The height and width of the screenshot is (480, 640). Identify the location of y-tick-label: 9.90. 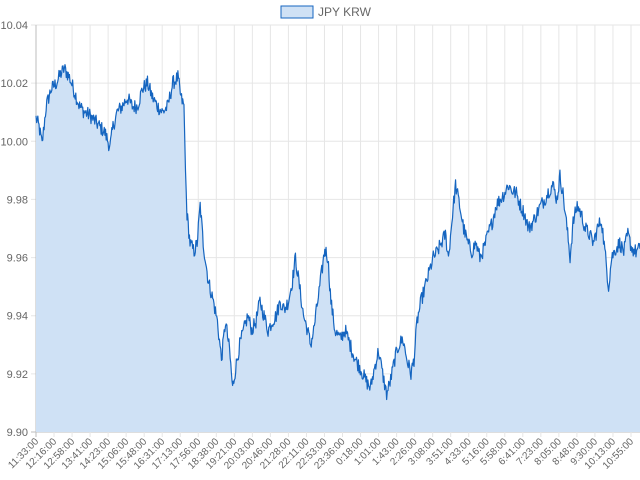
(17, 433).